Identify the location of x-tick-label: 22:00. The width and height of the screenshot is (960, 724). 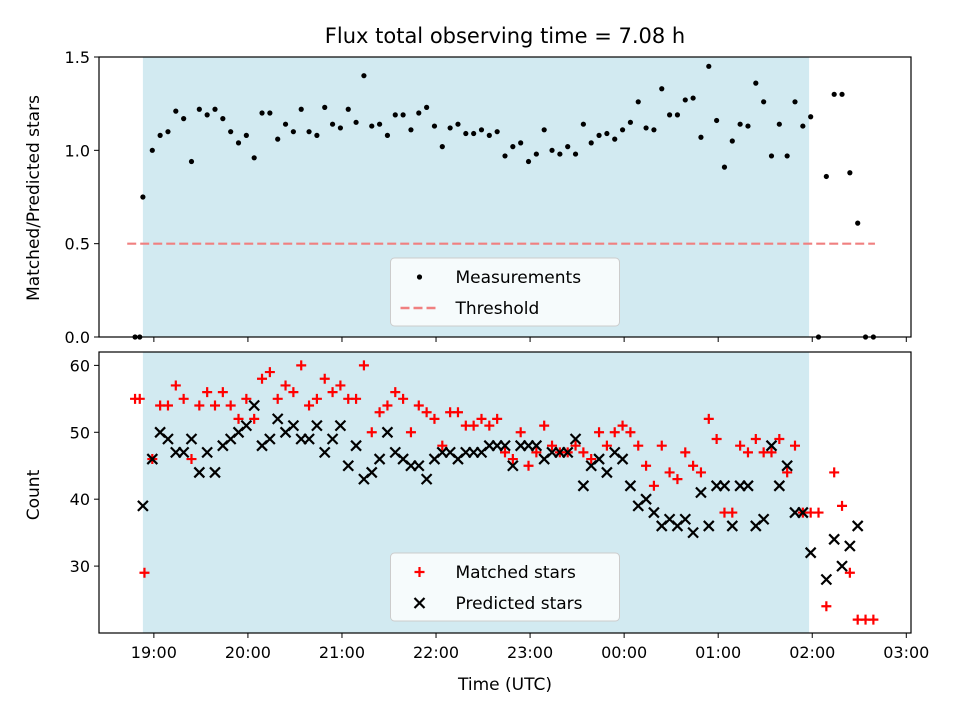
(436, 652).